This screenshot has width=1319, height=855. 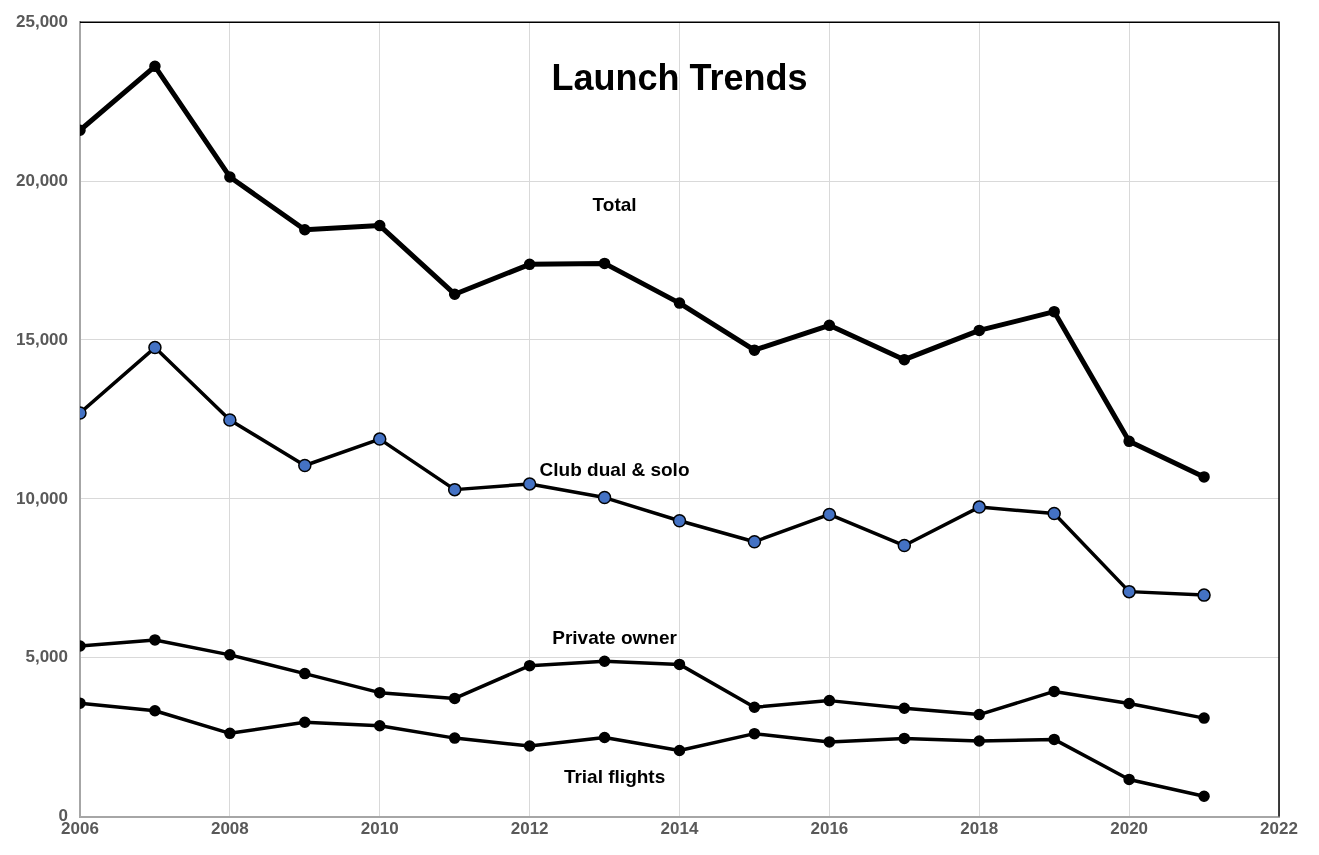 What do you see at coordinates (829, 829) in the screenshot?
I see `x-tick-label: 2016` at bounding box center [829, 829].